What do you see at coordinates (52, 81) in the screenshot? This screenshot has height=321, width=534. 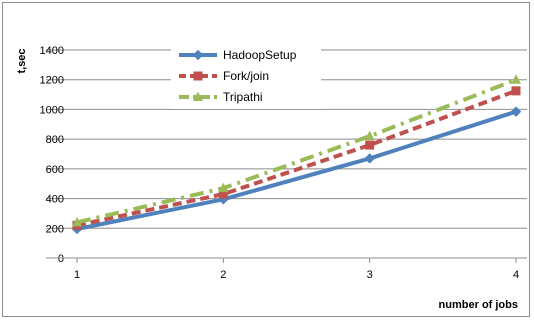 I see `y-tick-label: 1200` at bounding box center [52, 81].